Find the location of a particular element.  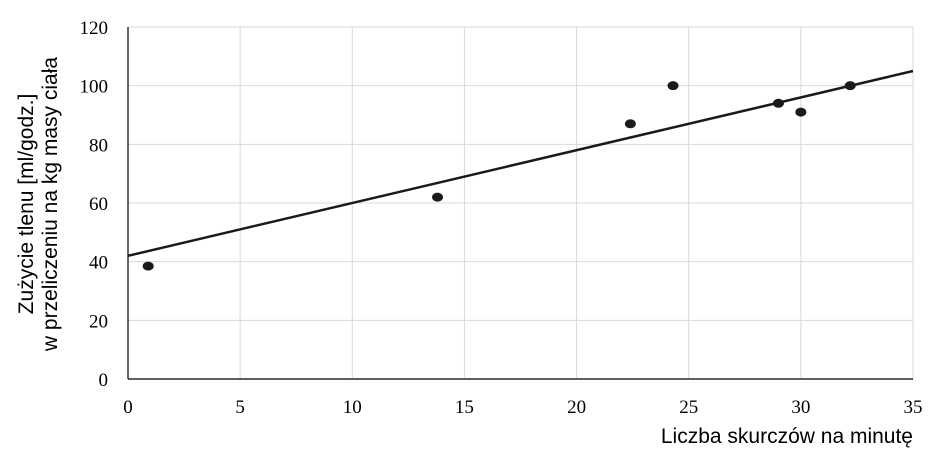

x-tick-label-0: 0 is located at coordinates (128, 407).